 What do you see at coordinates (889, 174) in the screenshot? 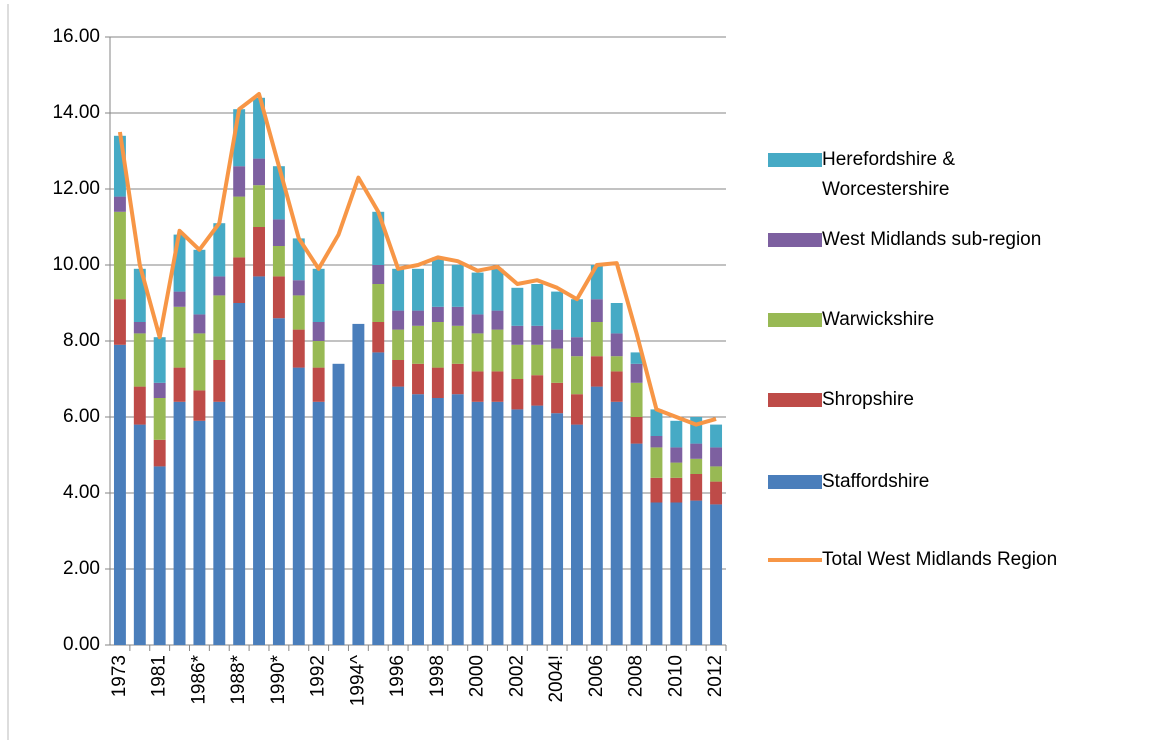
I see `legend-label: Herefordshire & Worcestershire` at bounding box center [889, 174].